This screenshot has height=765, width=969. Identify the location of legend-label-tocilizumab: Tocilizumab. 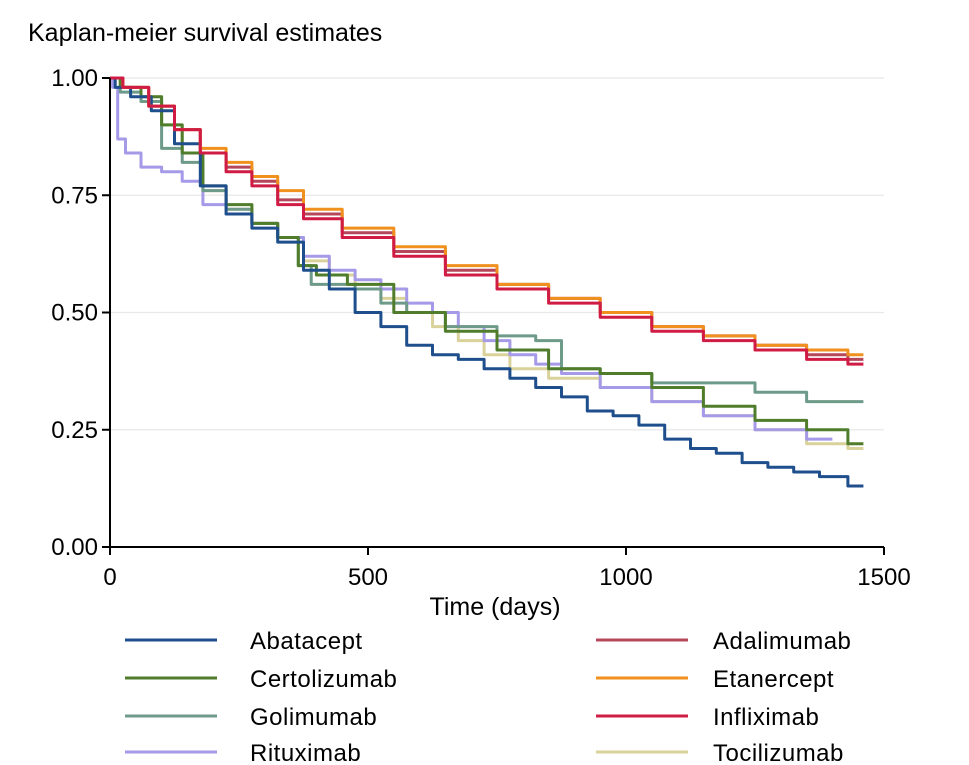
(778, 752).